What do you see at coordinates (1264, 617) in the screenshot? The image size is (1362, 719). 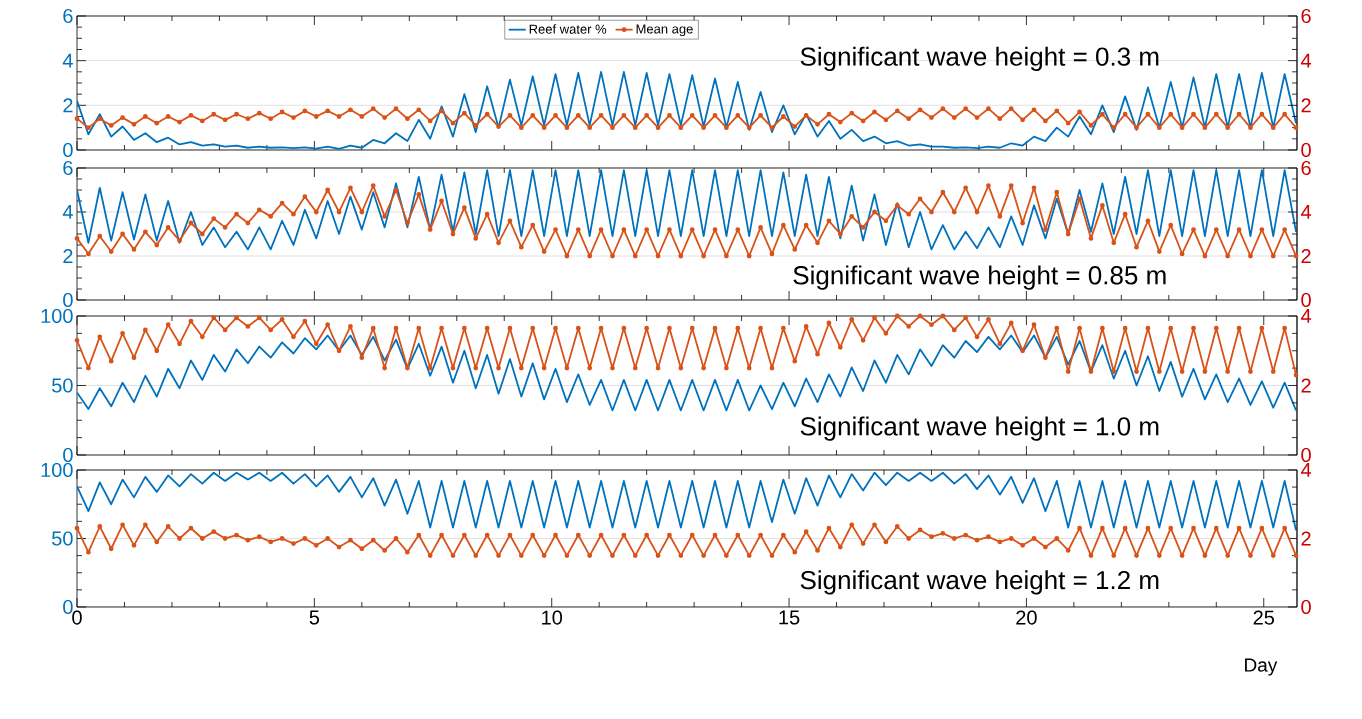 I see `x-tick-label: 25` at bounding box center [1264, 617].